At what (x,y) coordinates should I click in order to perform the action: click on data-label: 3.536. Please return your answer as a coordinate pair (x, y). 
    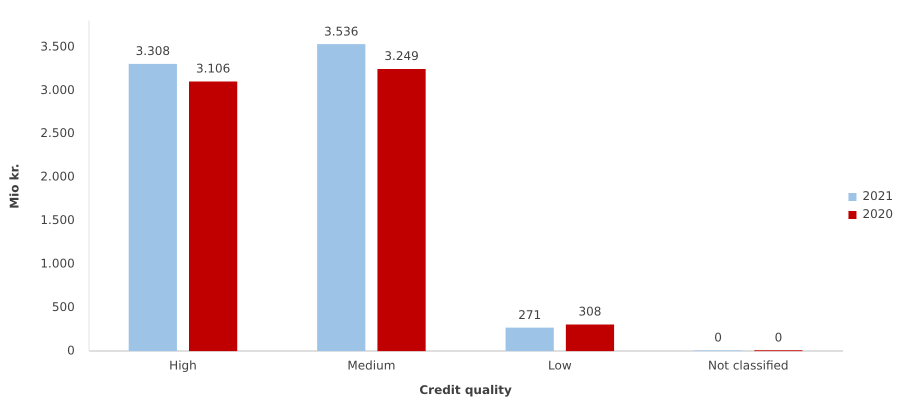
    Looking at the image, I should click on (341, 31).